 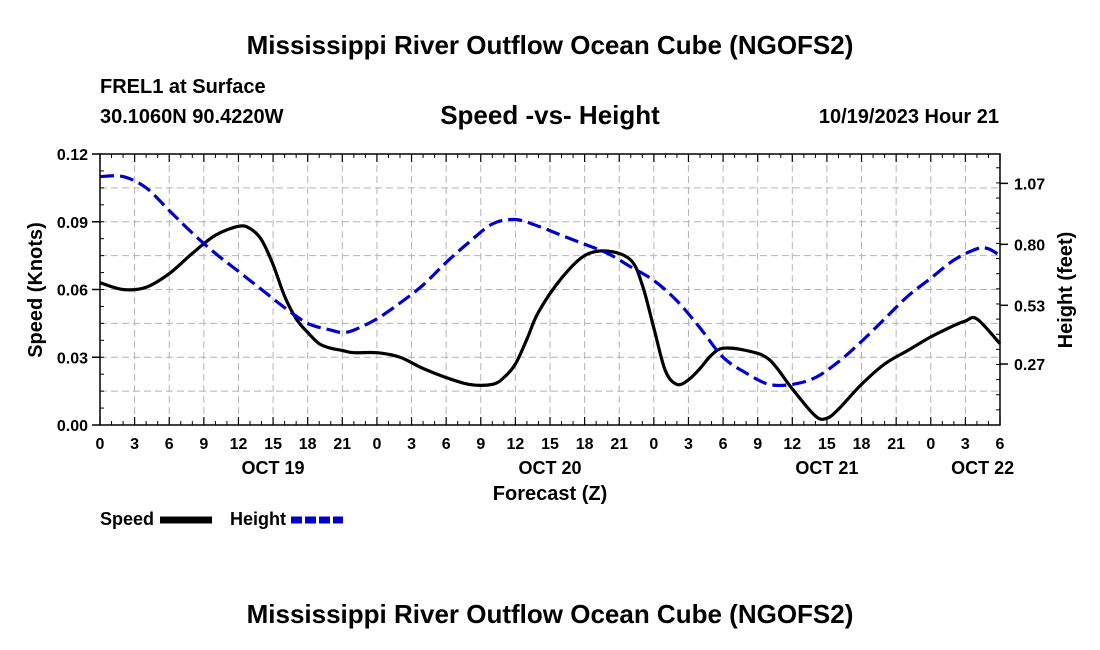 I want to click on y-right-tick-label: 0.53, so click(x=1029, y=306).